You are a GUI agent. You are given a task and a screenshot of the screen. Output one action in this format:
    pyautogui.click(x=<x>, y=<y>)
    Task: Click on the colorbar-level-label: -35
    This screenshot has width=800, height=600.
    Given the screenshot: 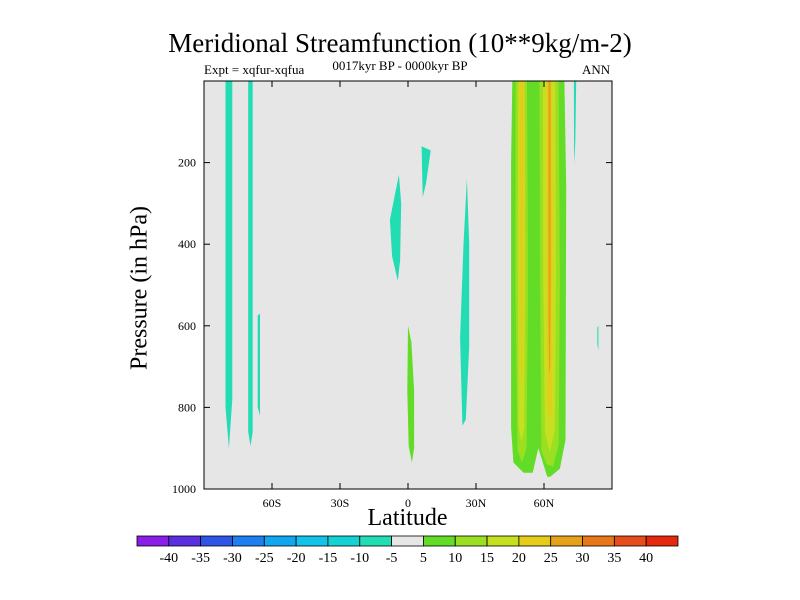 What is the action you would take?
    pyautogui.click(x=200, y=558)
    